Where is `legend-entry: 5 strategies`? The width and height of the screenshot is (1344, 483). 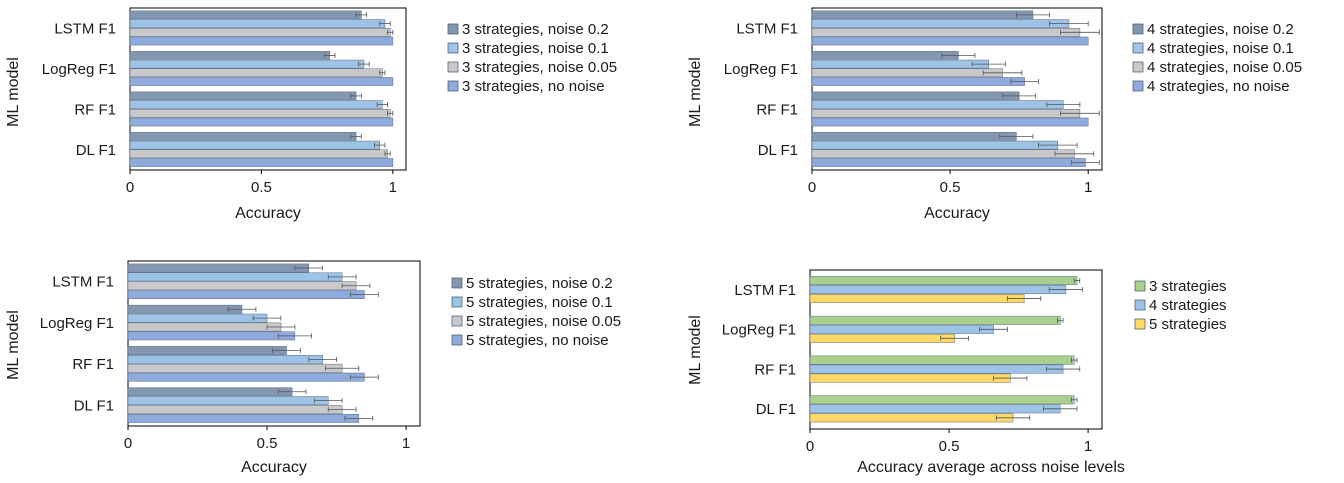
legend-entry: 5 strategies is located at coordinates (1188, 324).